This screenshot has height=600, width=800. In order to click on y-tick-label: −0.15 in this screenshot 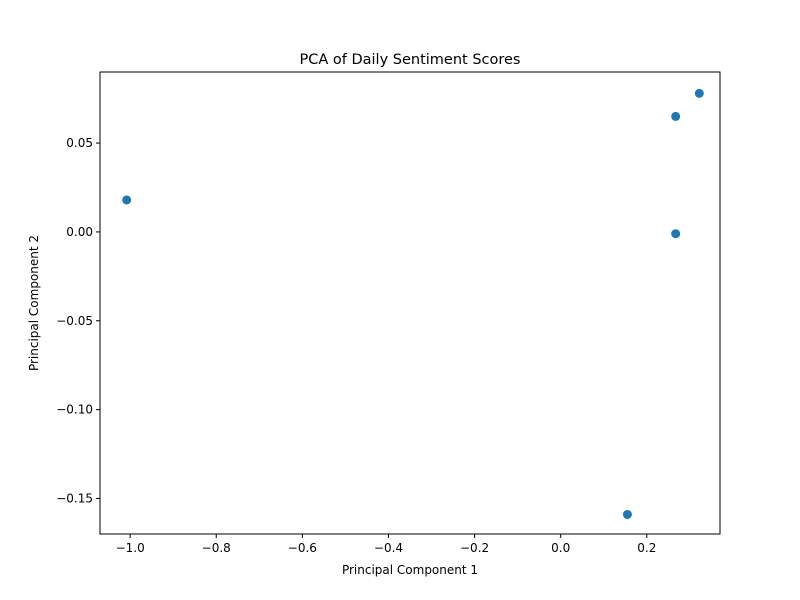, I will do `click(74, 498)`.